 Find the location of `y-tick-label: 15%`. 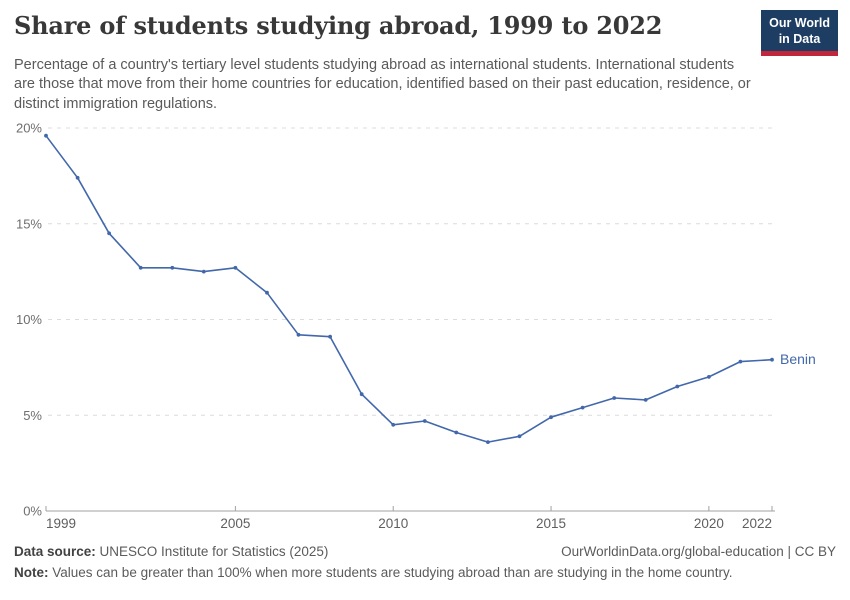

y-tick-label: 15% is located at coordinates (29, 223).